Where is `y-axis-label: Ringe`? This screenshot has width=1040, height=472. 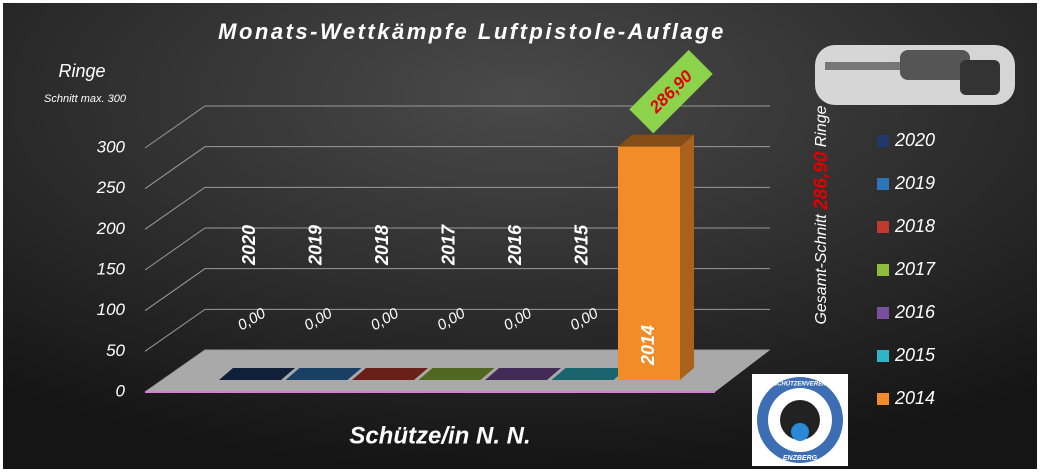
y-axis-label: Ringe is located at coordinates (81, 71).